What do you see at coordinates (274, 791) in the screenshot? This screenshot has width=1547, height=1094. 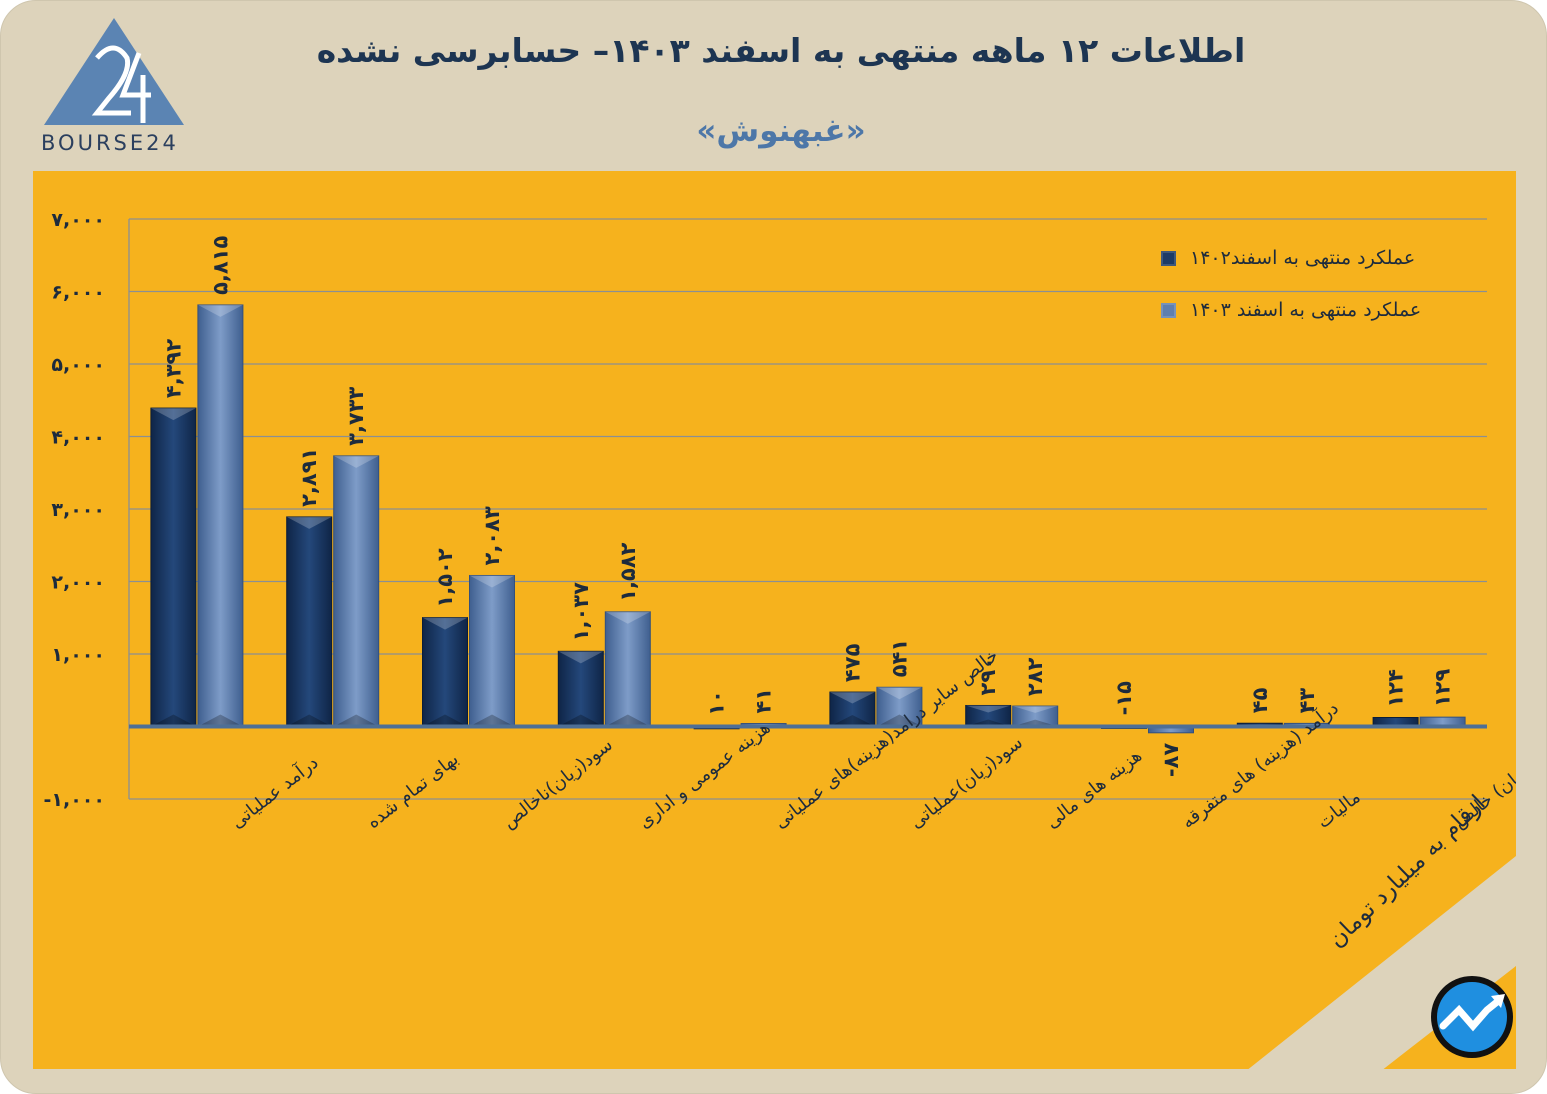 I see `category-label: درآمد عملیاتی` at bounding box center [274, 791].